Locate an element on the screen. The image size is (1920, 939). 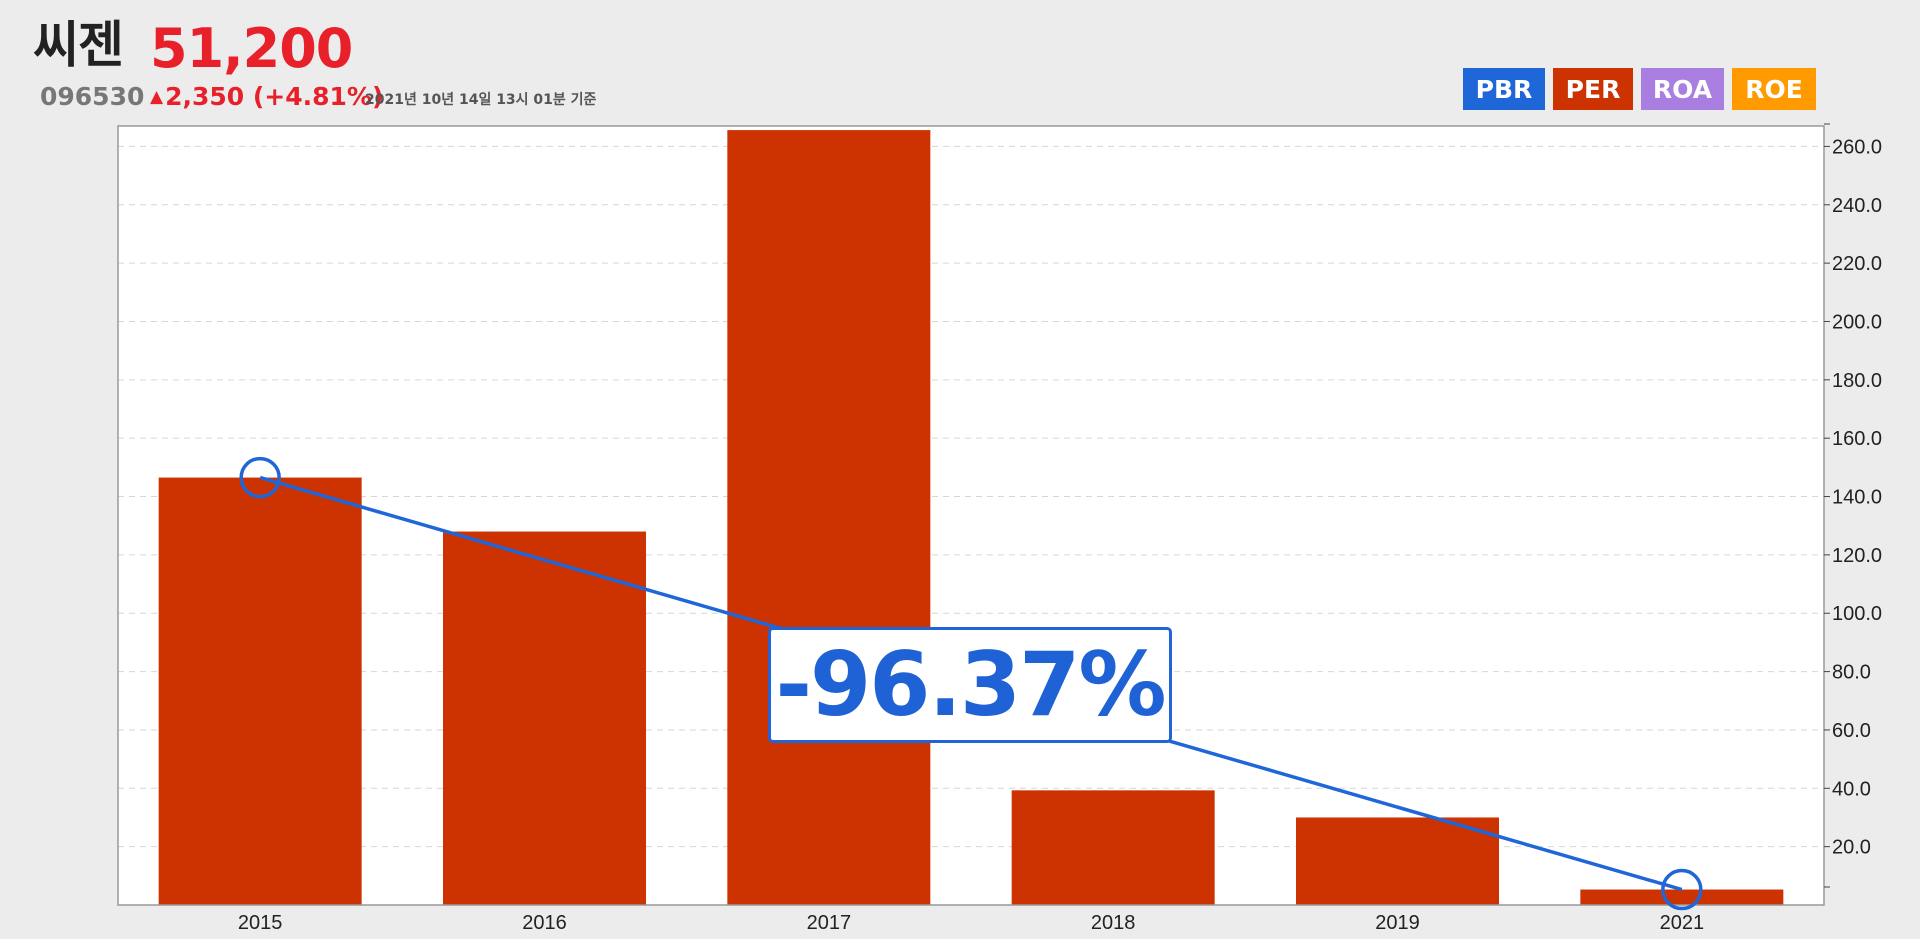
trend-start-marker is located at coordinates (260, 477).